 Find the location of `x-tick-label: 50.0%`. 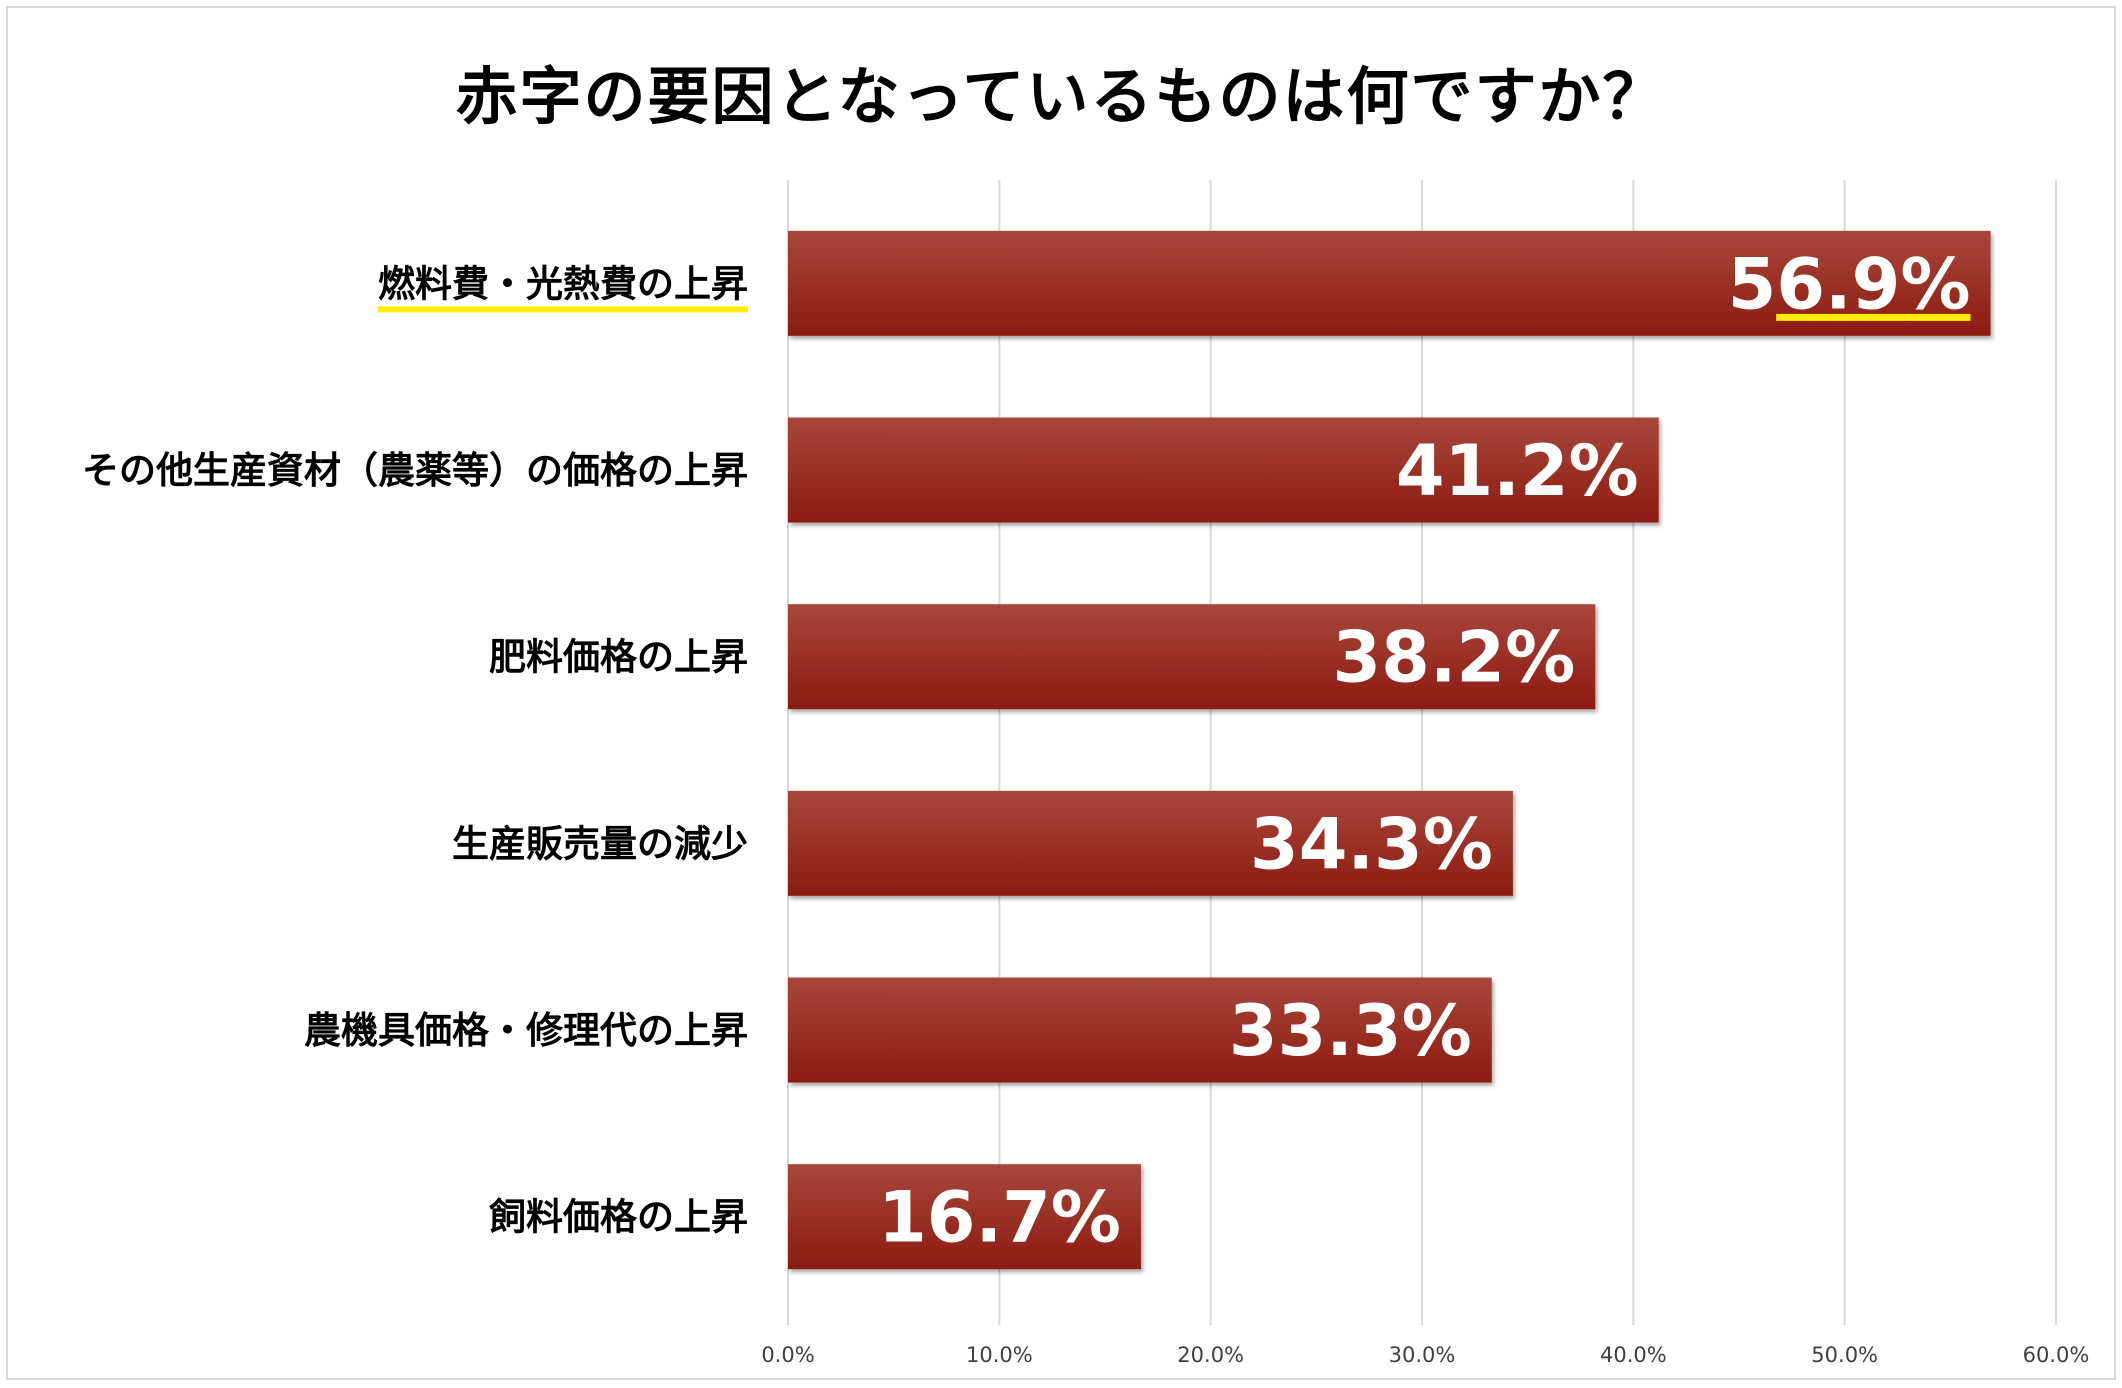

x-tick-label: 50.0% is located at coordinates (1844, 1355).